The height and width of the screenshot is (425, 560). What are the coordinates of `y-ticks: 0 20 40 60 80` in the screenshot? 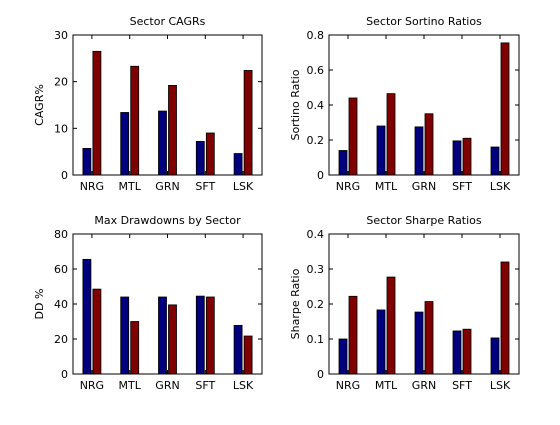 It's located at (158, 304).